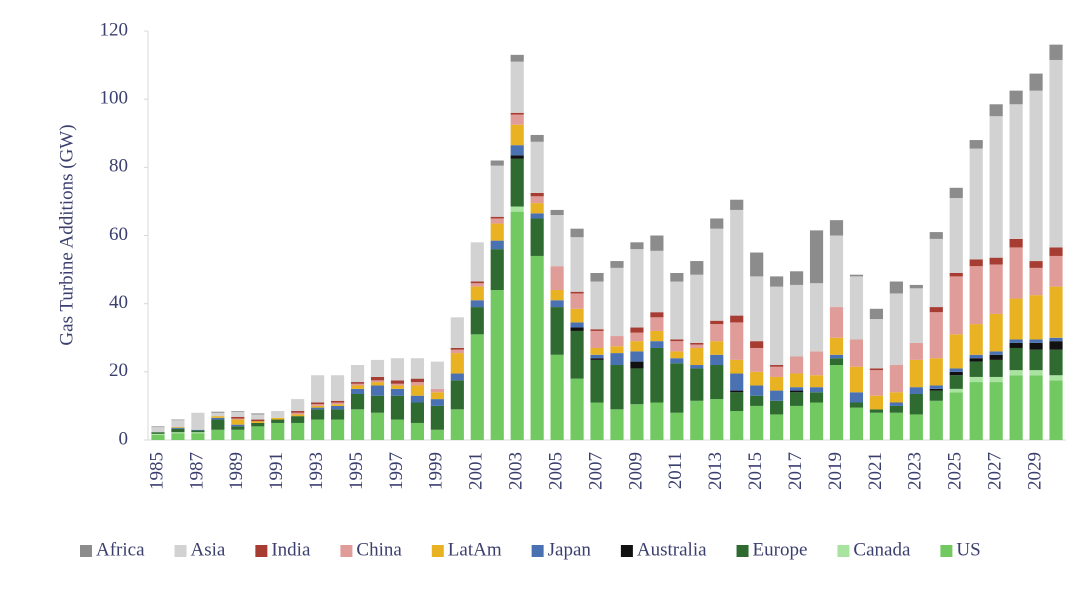 The image size is (1080, 590). What do you see at coordinates (118, 370) in the screenshot?
I see `y-tick-label: 20` at bounding box center [118, 370].